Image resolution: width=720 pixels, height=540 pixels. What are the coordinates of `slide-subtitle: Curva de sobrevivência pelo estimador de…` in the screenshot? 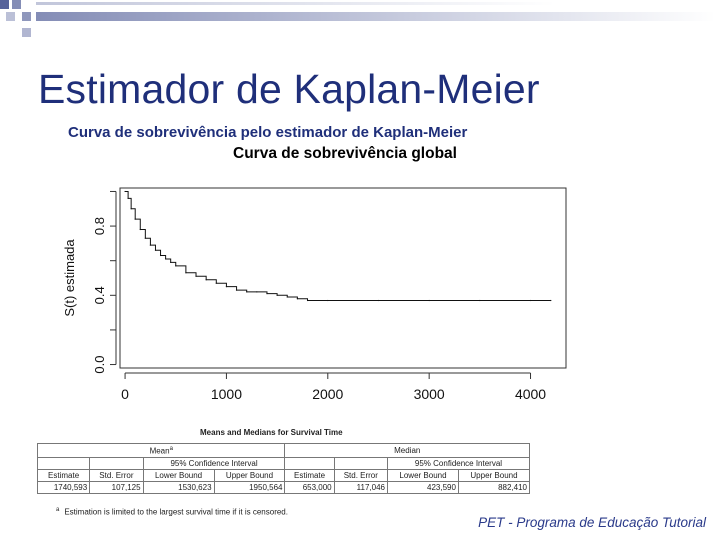 It's located at (268, 132).